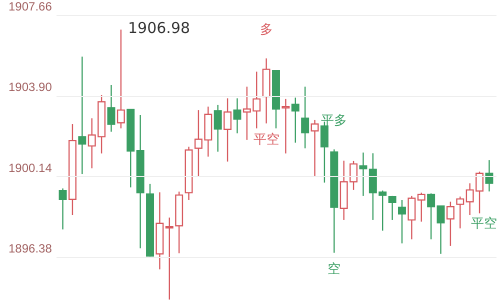  What do you see at coordinates (334, 269) in the screenshot?
I see `annotation: 空` at bounding box center [334, 269].